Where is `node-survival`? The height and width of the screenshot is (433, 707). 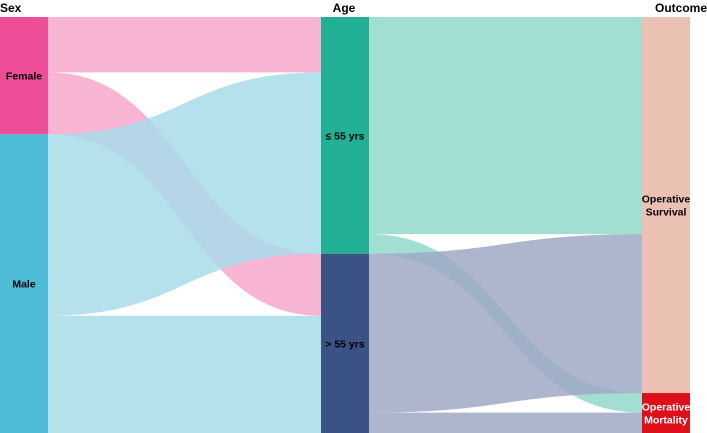 node-survival is located at coordinates (666, 205).